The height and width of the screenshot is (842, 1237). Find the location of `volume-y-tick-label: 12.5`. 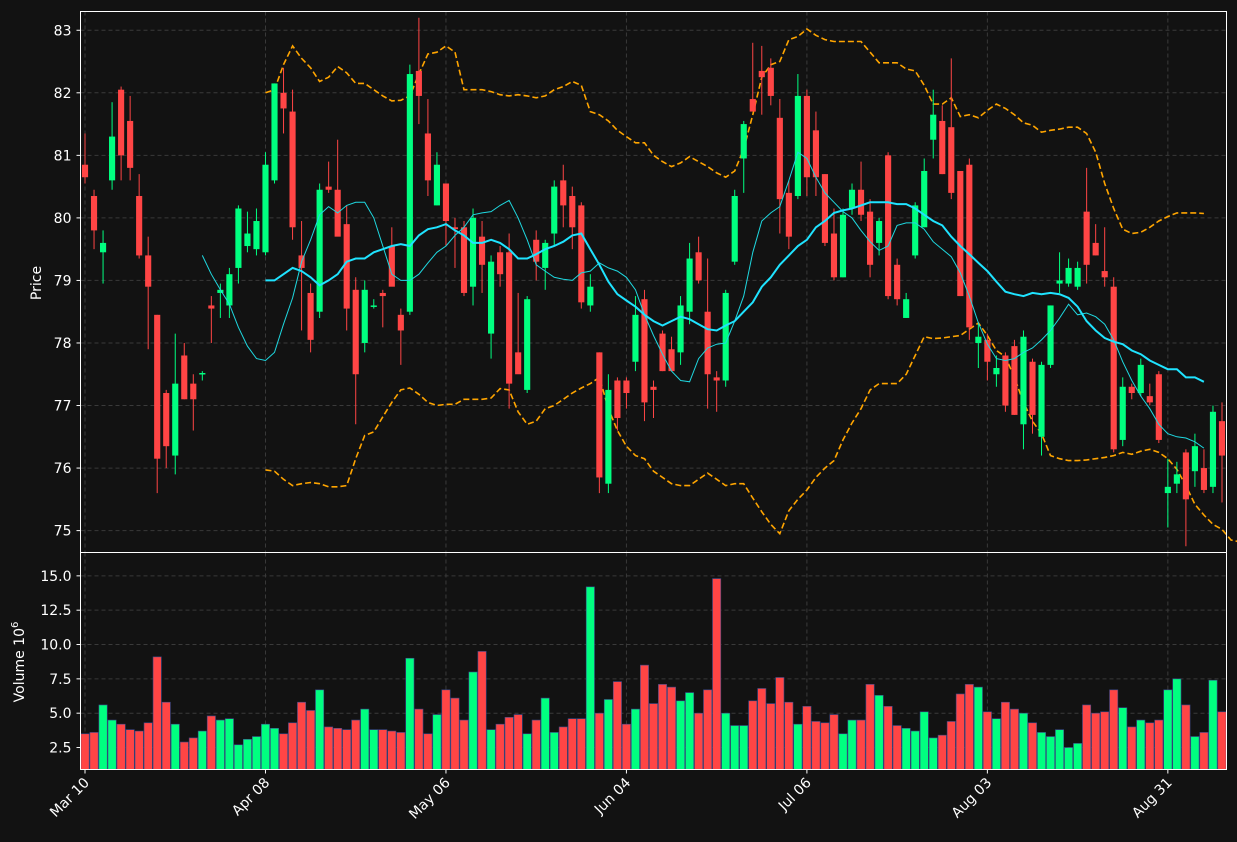

volume-y-tick-label: 12.5 is located at coordinates (55, 611).